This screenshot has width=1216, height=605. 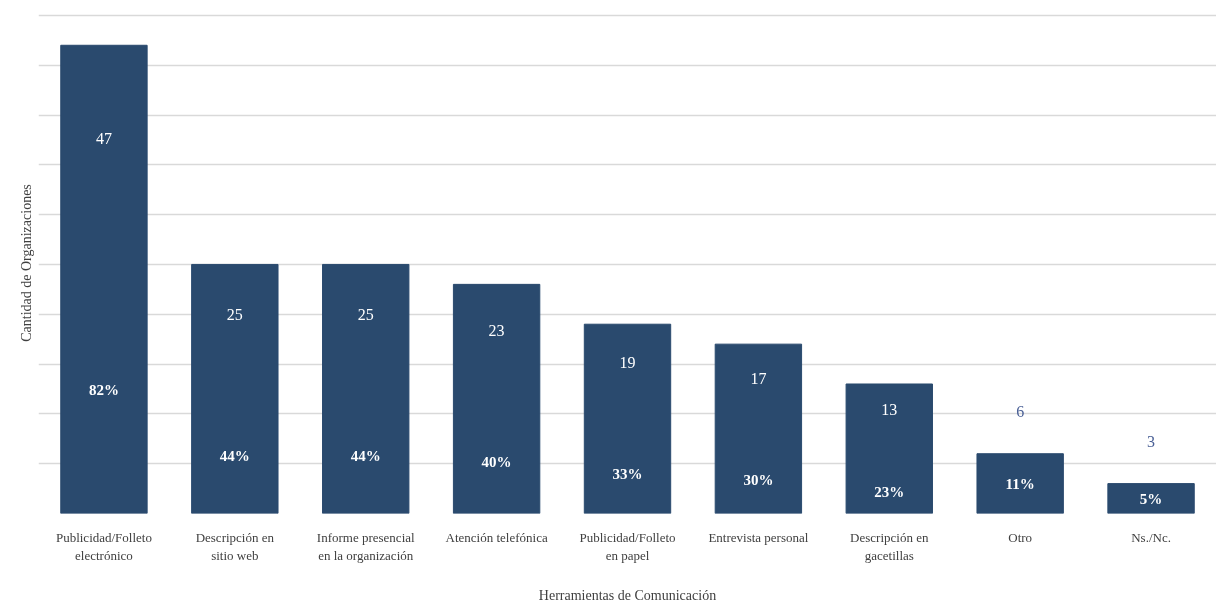 What do you see at coordinates (366, 546) in the screenshot?
I see `x-tick-label: Informe presencial en la organización` at bounding box center [366, 546].